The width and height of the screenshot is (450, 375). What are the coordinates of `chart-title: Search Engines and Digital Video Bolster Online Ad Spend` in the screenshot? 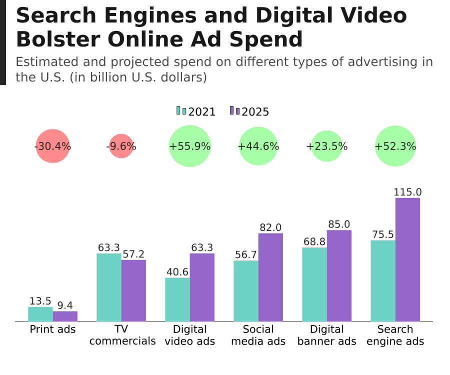 It's located at (211, 28).